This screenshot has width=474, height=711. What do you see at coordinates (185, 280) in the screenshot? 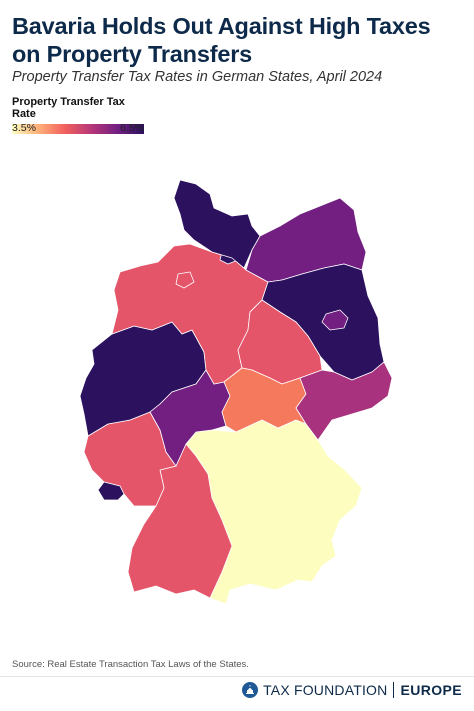
I see `state-bremen` at bounding box center [185, 280].